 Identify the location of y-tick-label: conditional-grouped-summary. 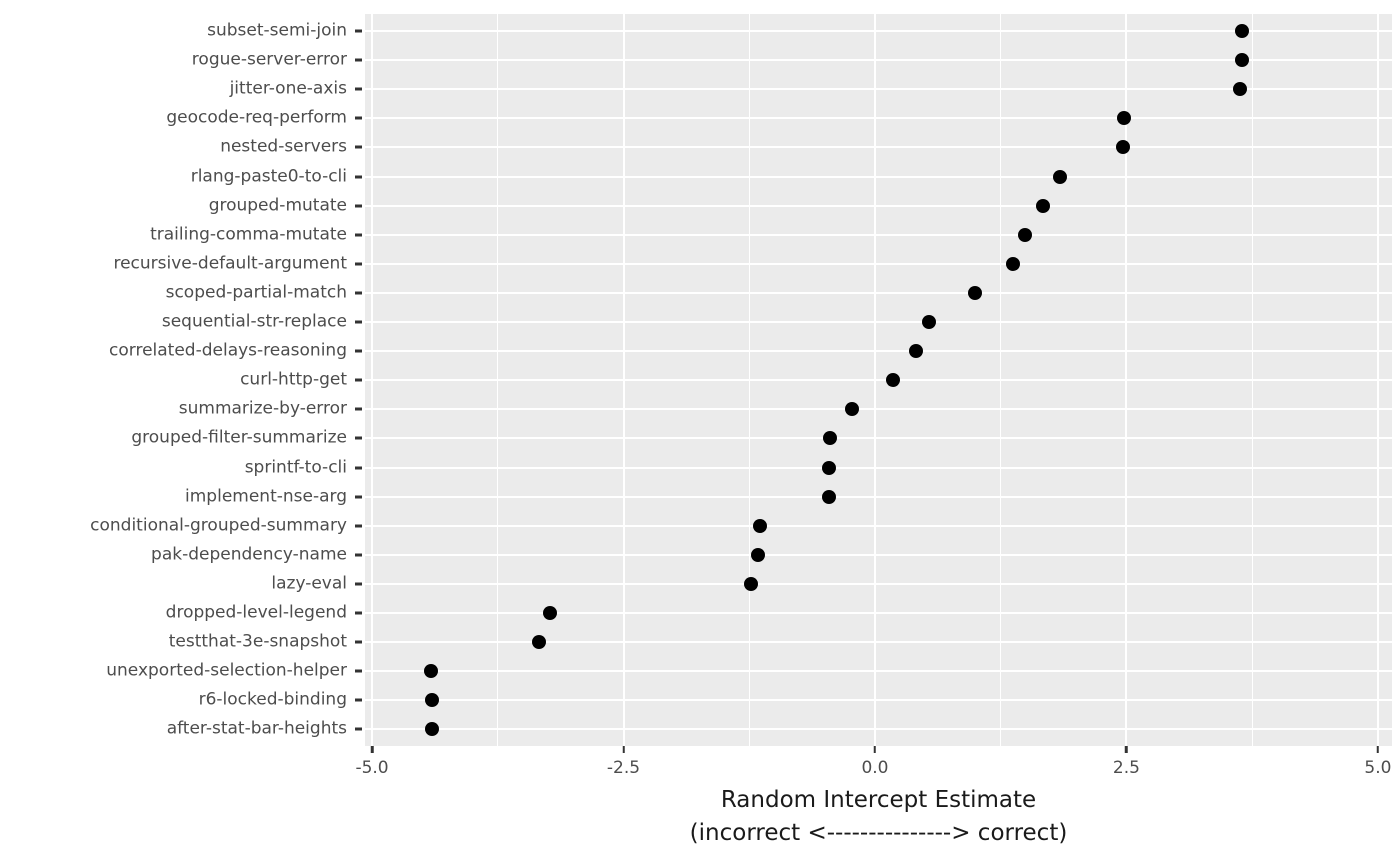
(218, 525).